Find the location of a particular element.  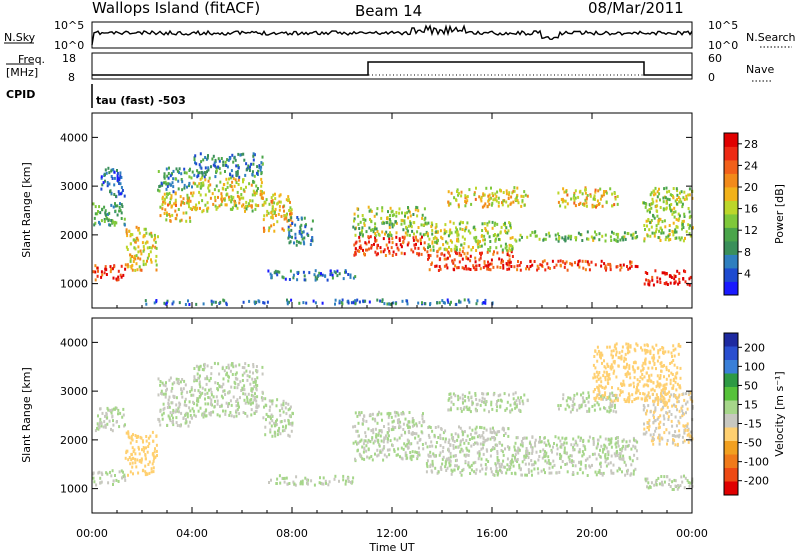

velocity-colorbar-tick-label: -100 is located at coordinates (756, 462).